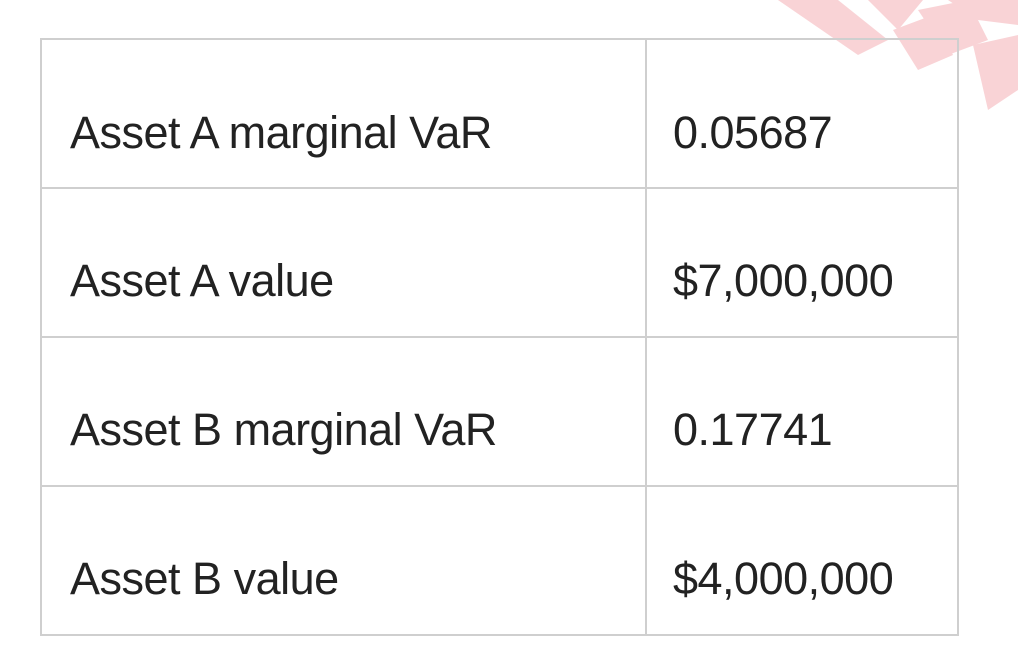  I want to click on row-value: $4,000,000, so click(802, 560).